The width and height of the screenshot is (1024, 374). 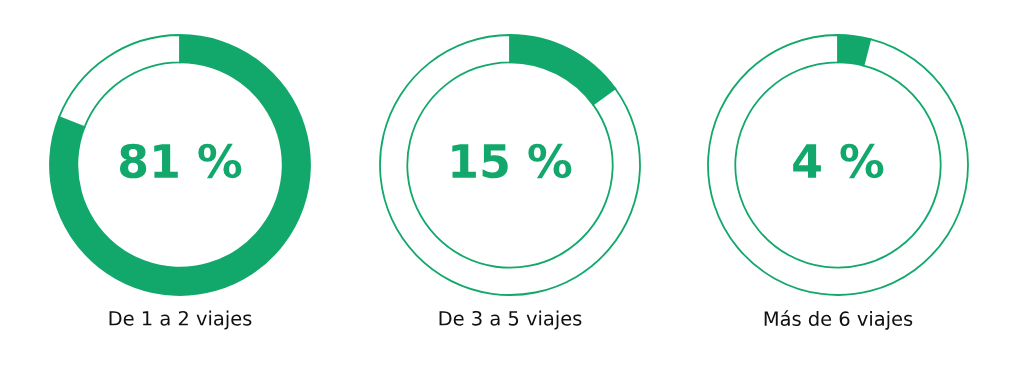 What do you see at coordinates (512, 161) in the screenshot?
I see `data-label: 15 %` at bounding box center [512, 161].